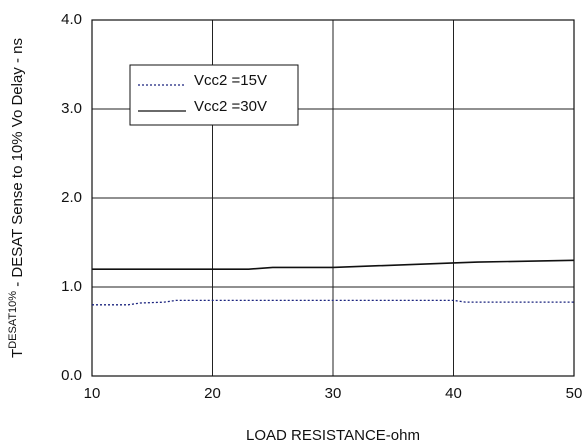 The width and height of the screenshot is (582, 446). I want to click on y-axis-label-part: DESAT10%, so click(13, 320).